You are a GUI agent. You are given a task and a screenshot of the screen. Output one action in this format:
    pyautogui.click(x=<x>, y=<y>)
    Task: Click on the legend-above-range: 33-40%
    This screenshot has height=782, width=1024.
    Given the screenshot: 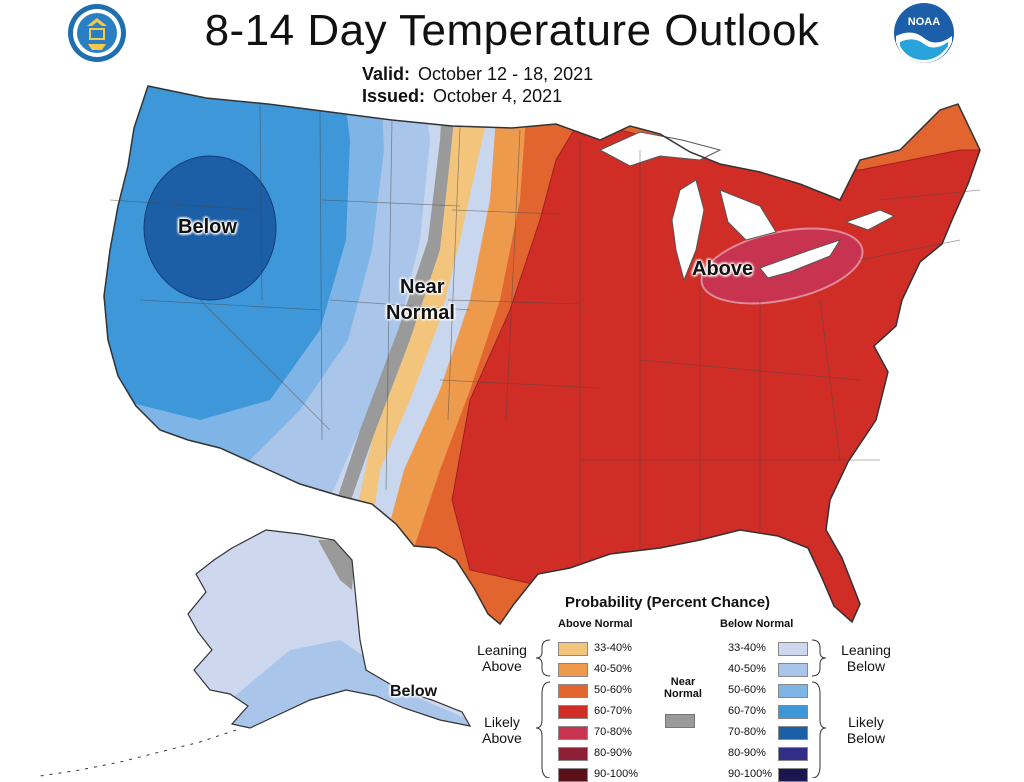 What is the action you would take?
    pyautogui.click(x=613, y=648)
    